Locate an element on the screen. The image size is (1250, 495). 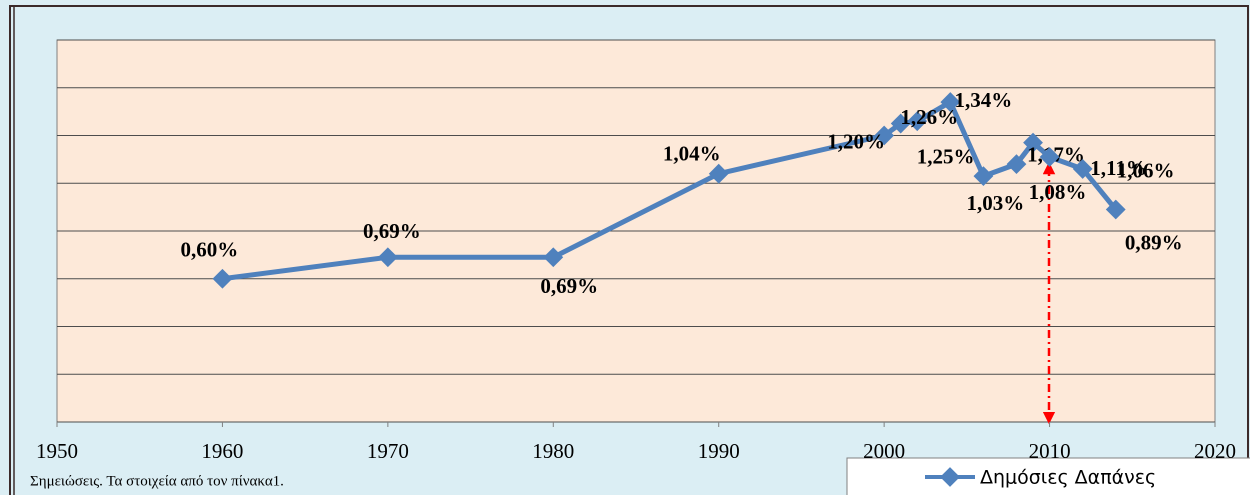
x-tick-label: 1960 is located at coordinates (222, 451).